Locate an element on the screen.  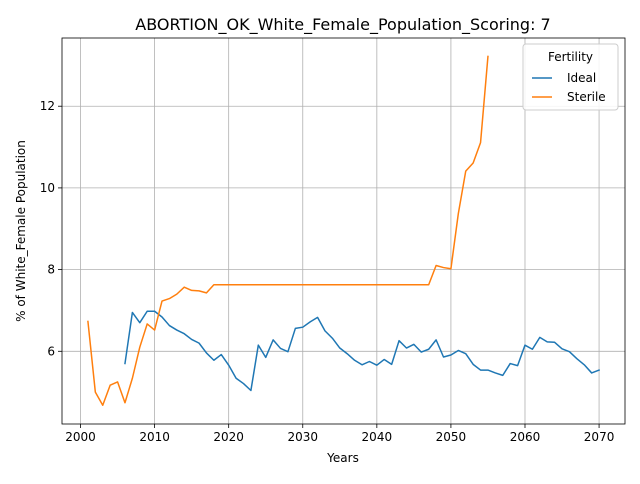
y-axis-label: % of White_Female Population is located at coordinates (21, 231).